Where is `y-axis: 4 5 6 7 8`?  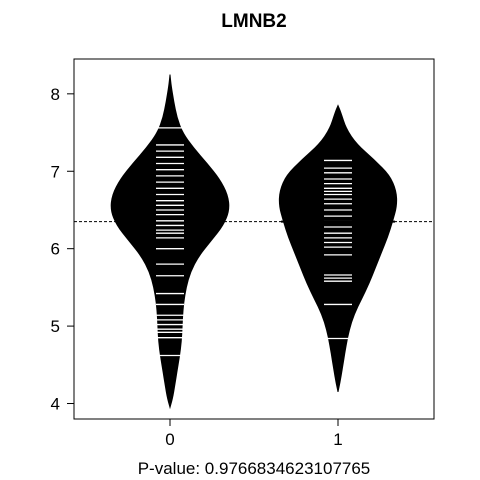
y-axis: 4 5 6 7 8 is located at coordinates (62, 249).